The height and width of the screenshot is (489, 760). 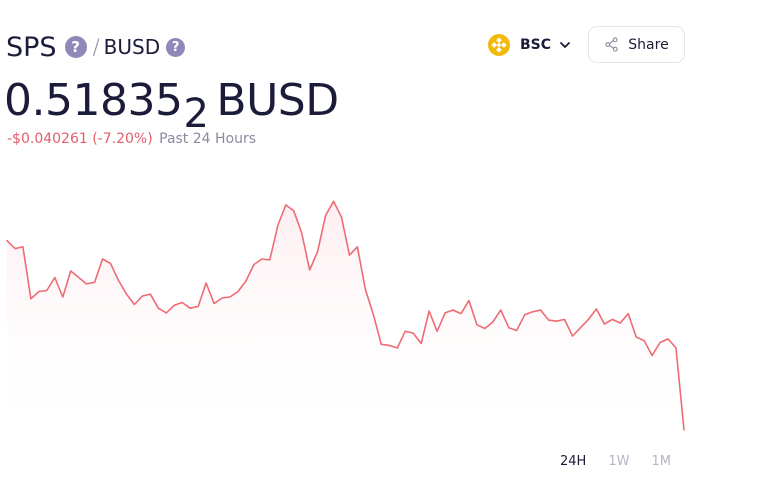 I want to click on share-button: Share, so click(x=636, y=44).